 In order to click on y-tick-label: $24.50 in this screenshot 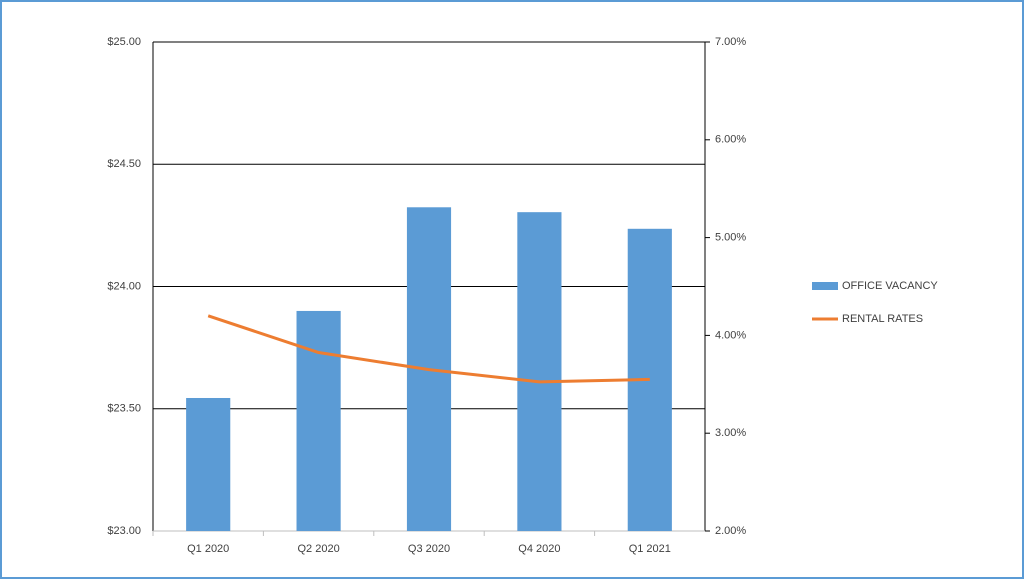, I will do `click(124, 164)`.